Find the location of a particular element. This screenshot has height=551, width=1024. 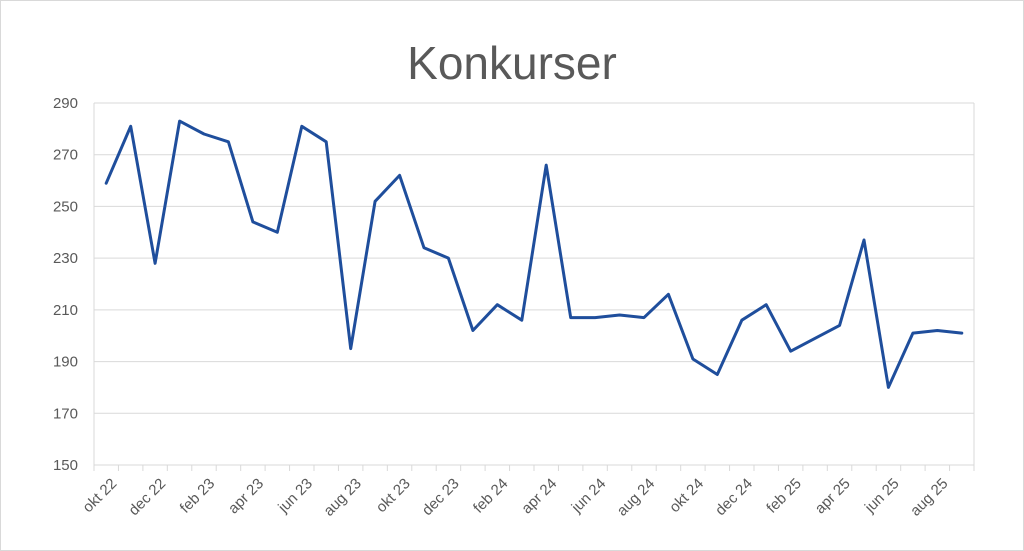

y-tick-label: 230 is located at coordinates (65, 258).